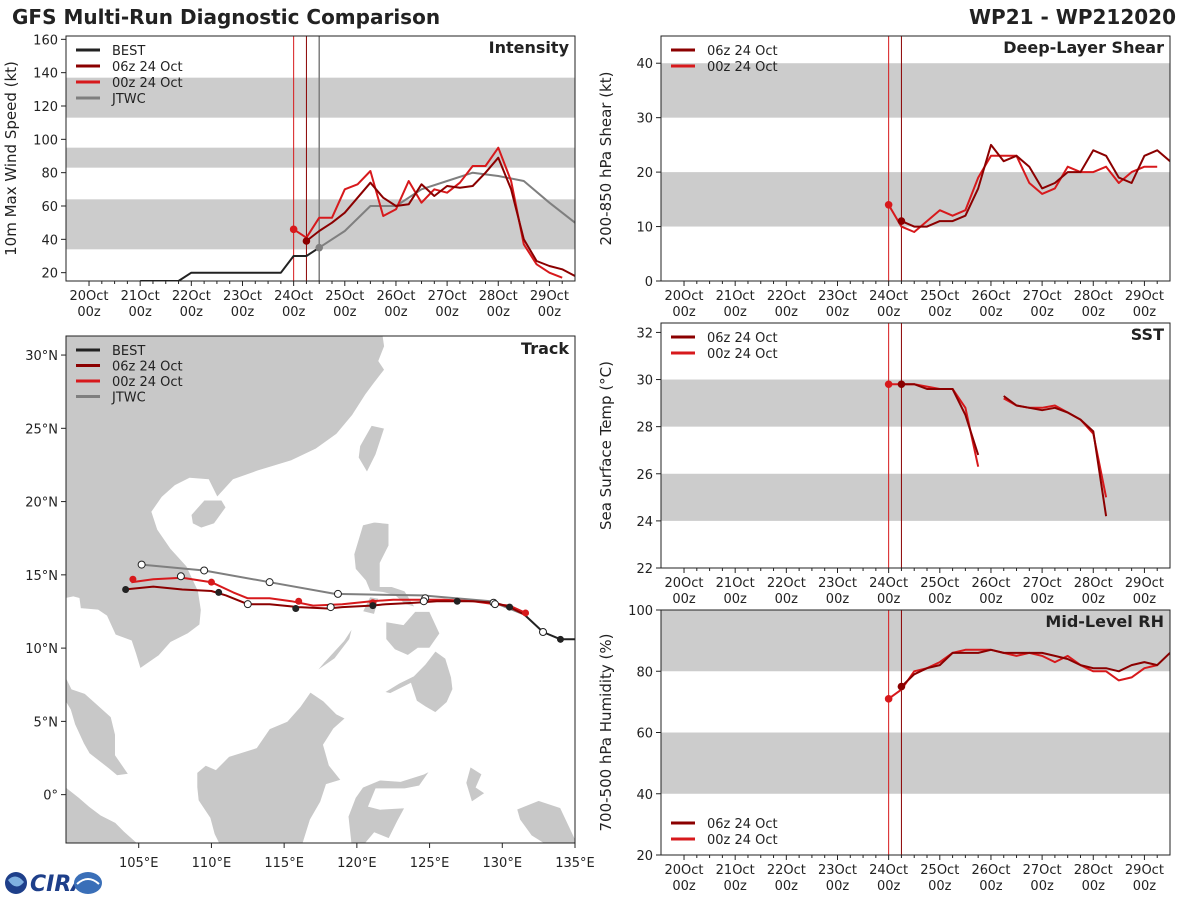 The image size is (1200, 900). Describe the element at coordinates (371, 449) in the screenshot. I see `land-taiwan` at that location.